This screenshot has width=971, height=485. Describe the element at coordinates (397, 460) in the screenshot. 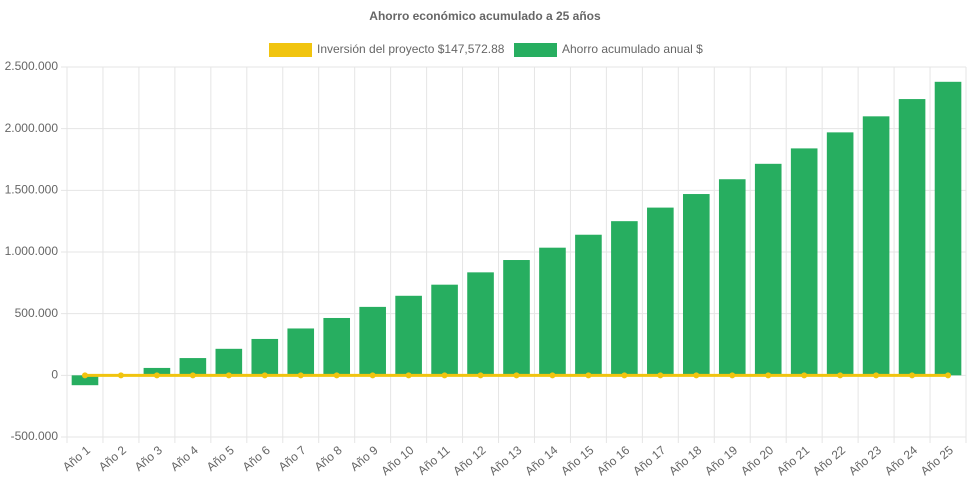

I see `x-tick-label: Año 10` at that location.